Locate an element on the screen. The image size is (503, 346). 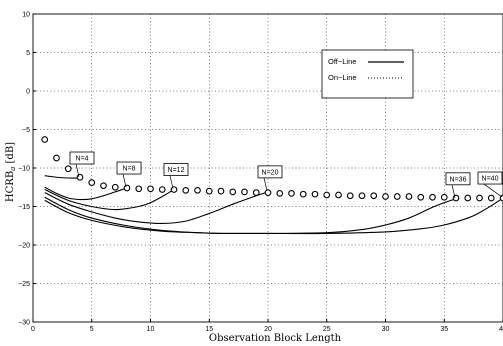
y-tick-label: 5 is located at coordinates (28, 53).